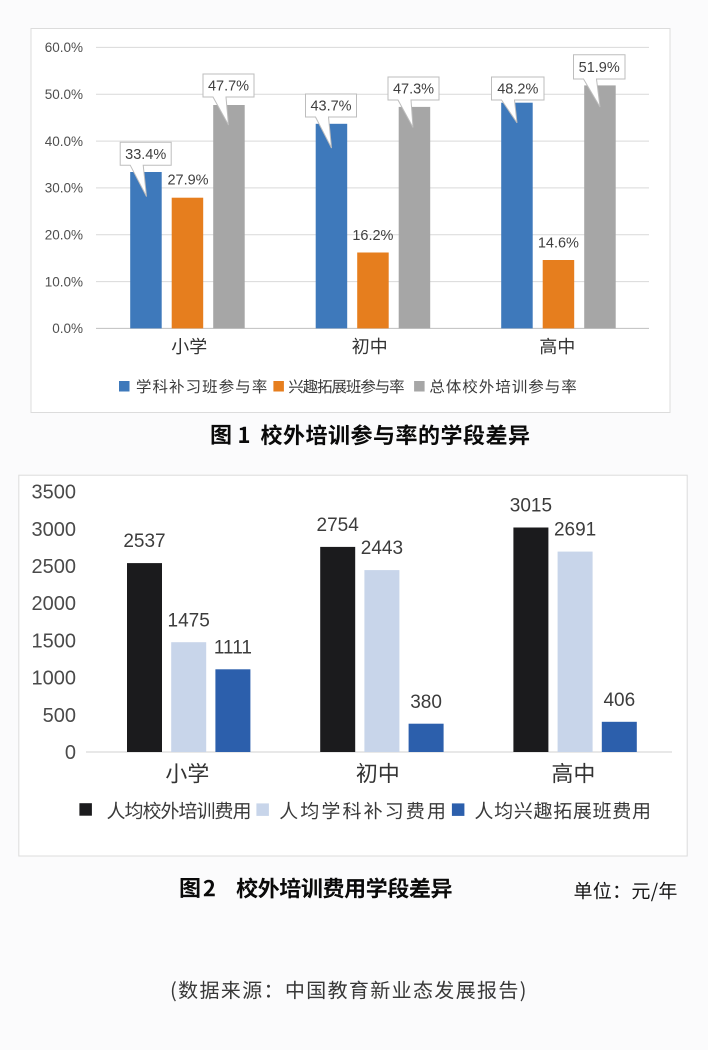 This screenshot has height=1050, width=708. What do you see at coordinates (54, 567) in the screenshot?
I see `svg-text: 2500` at bounding box center [54, 567].